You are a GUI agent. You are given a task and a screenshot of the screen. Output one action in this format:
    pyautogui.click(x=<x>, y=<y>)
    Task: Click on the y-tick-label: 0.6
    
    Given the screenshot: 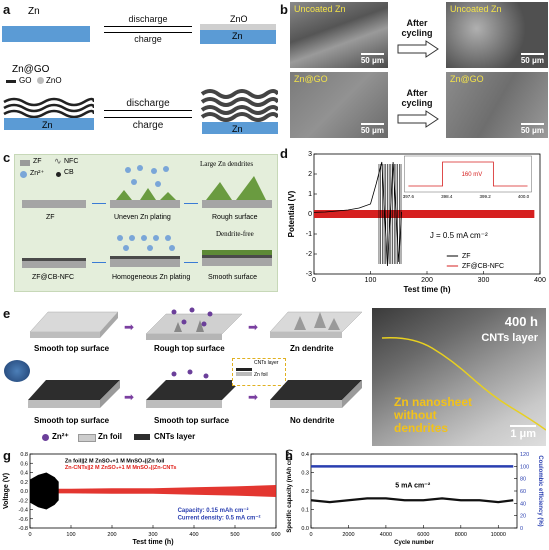 What is the action you would take?
    pyautogui.click(x=24, y=464)
    